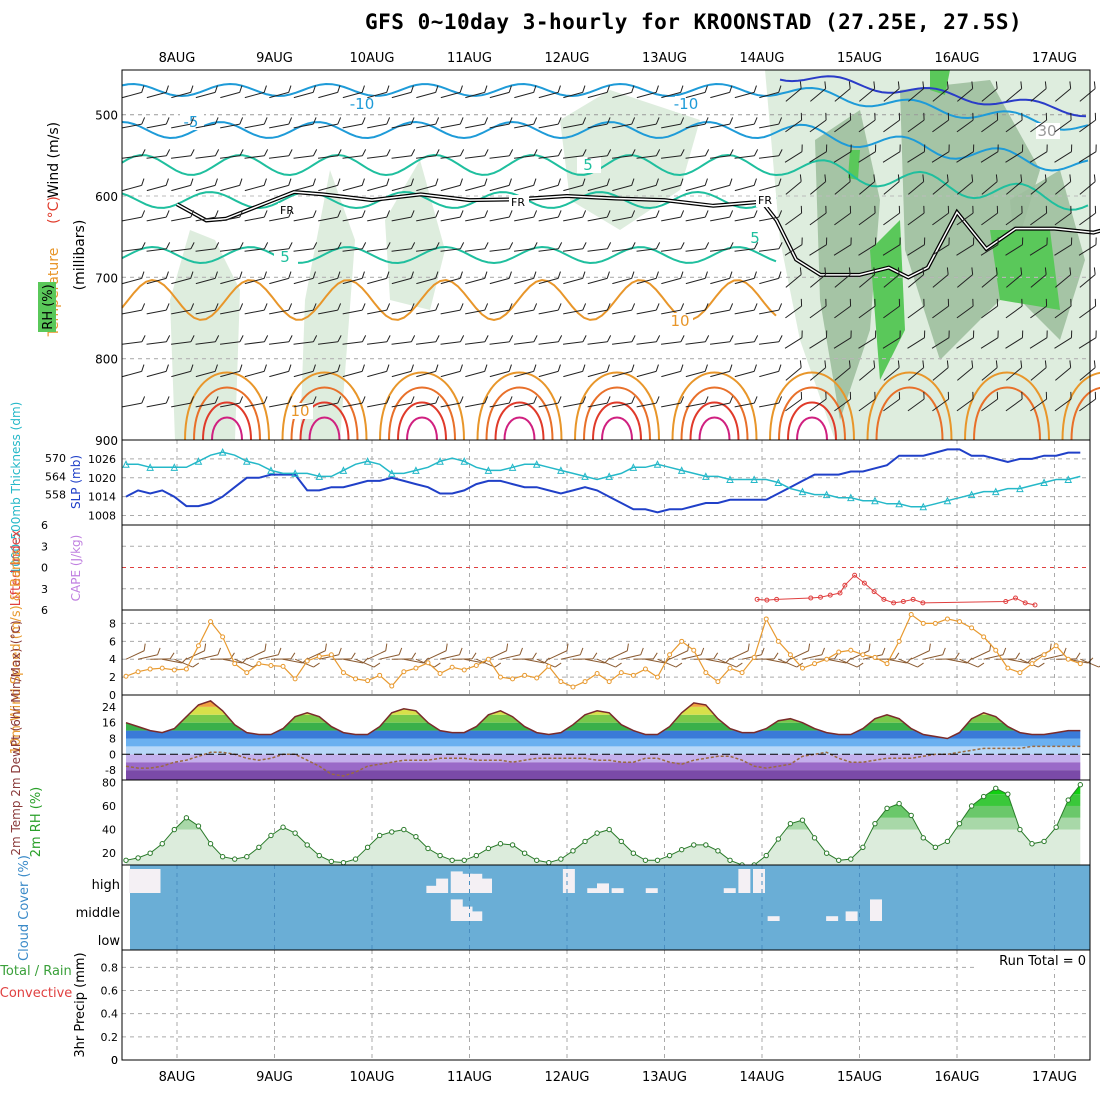 The width and height of the screenshot is (1100, 1100). Describe the element at coordinates (519, 202) in the screenshot. I see `fr-label-bg` at that location.